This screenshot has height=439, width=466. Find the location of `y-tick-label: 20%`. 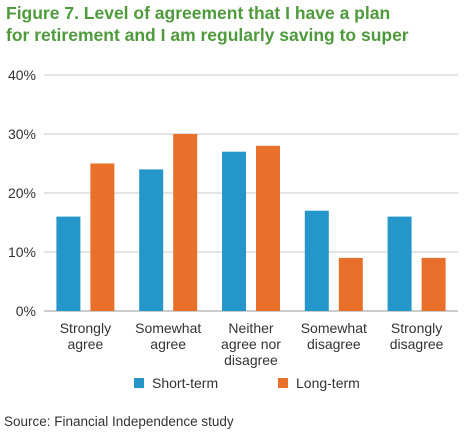

y-tick-label: 20% is located at coordinates (22, 193).